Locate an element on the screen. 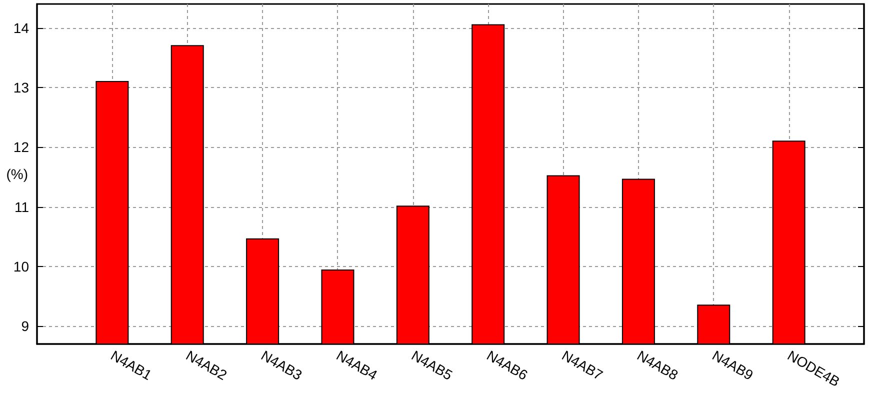 The image size is (870, 418). y-tick-label: 13 is located at coordinates (21, 88).